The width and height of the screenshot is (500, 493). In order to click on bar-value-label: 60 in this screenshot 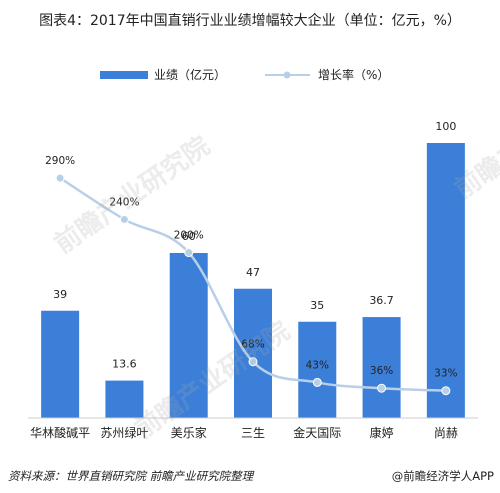, I will do `click(189, 236)`.